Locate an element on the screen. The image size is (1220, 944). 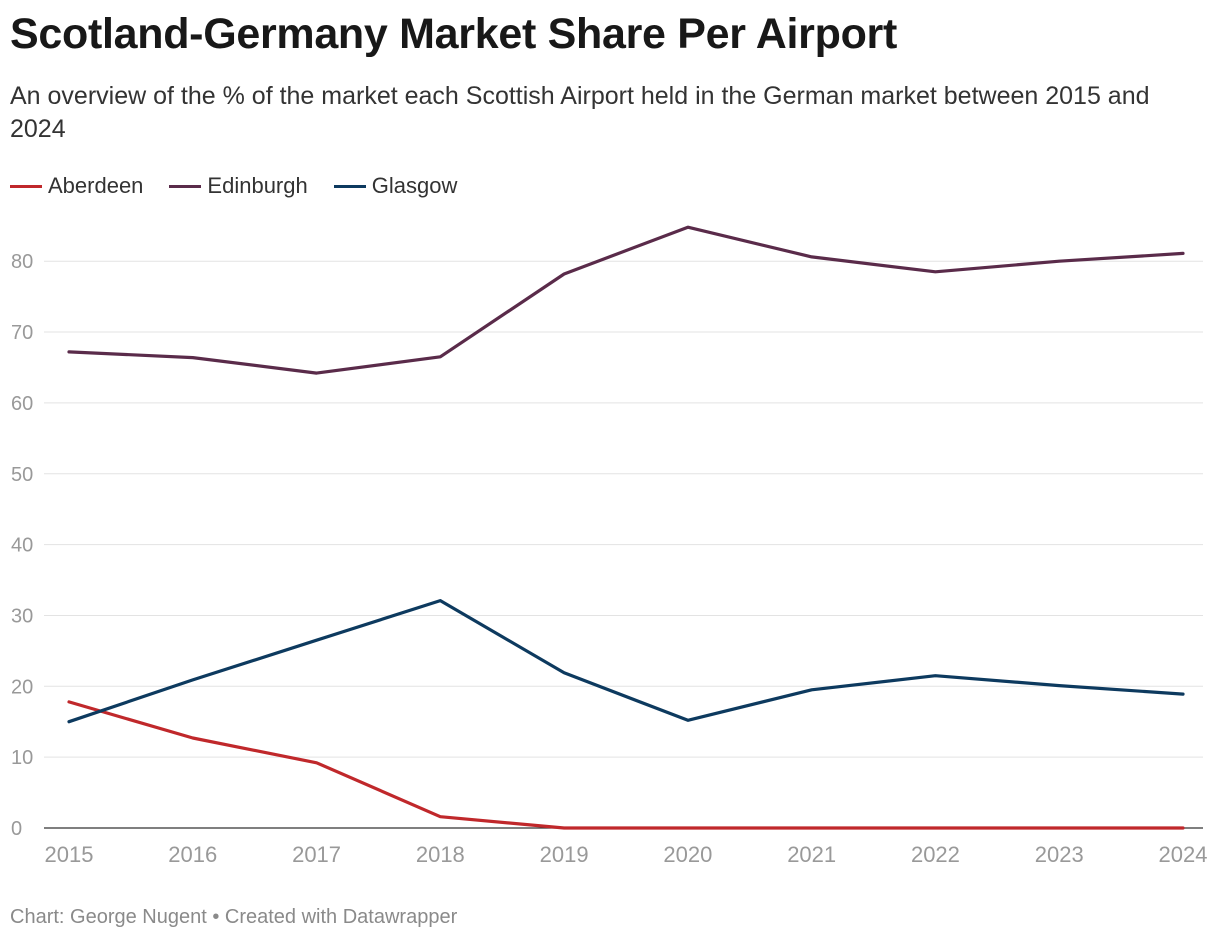
x-tick-label: 2020 is located at coordinates (687, 854).